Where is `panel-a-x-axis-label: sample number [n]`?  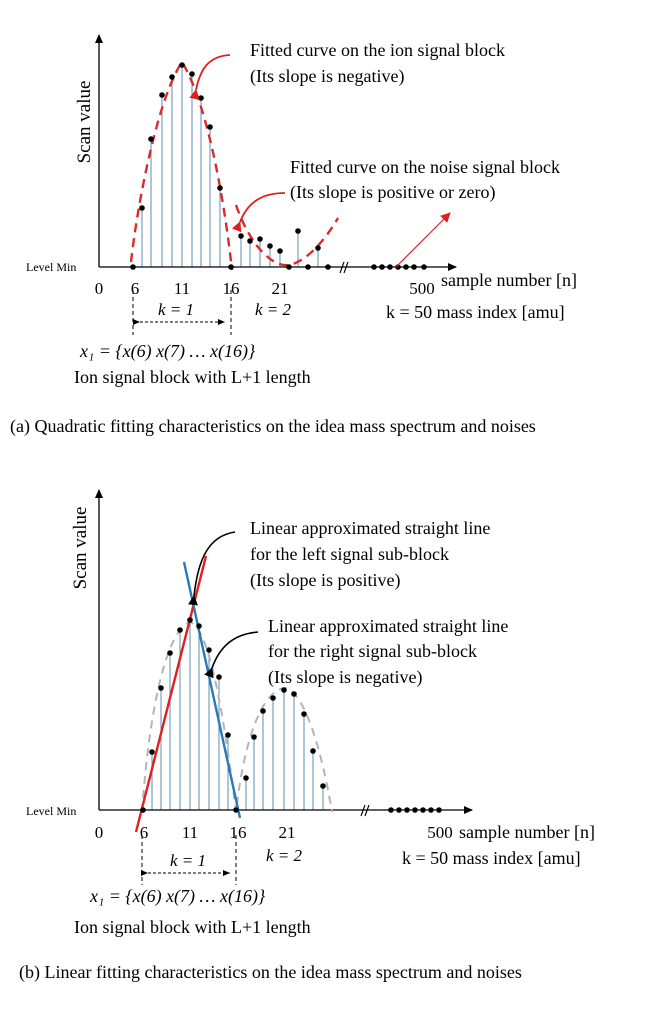 panel-a-x-axis-label: sample number [n] is located at coordinates (509, 280).